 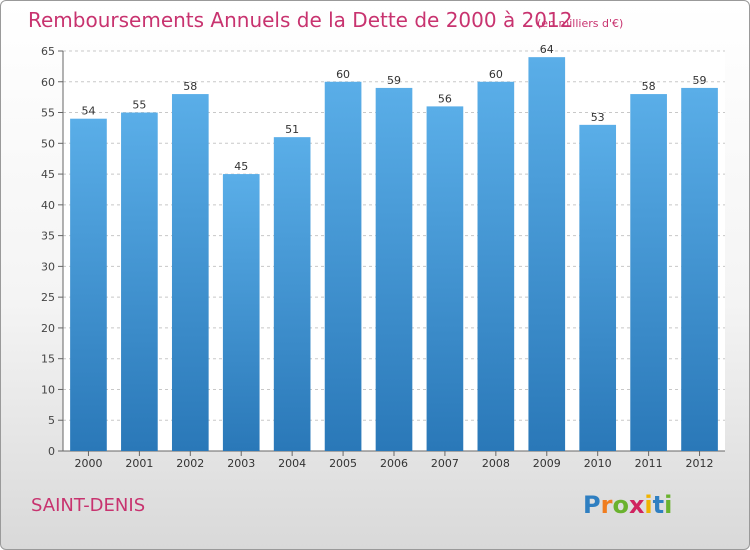 I want to click on data-label: 55, so click(x=139, y=105).